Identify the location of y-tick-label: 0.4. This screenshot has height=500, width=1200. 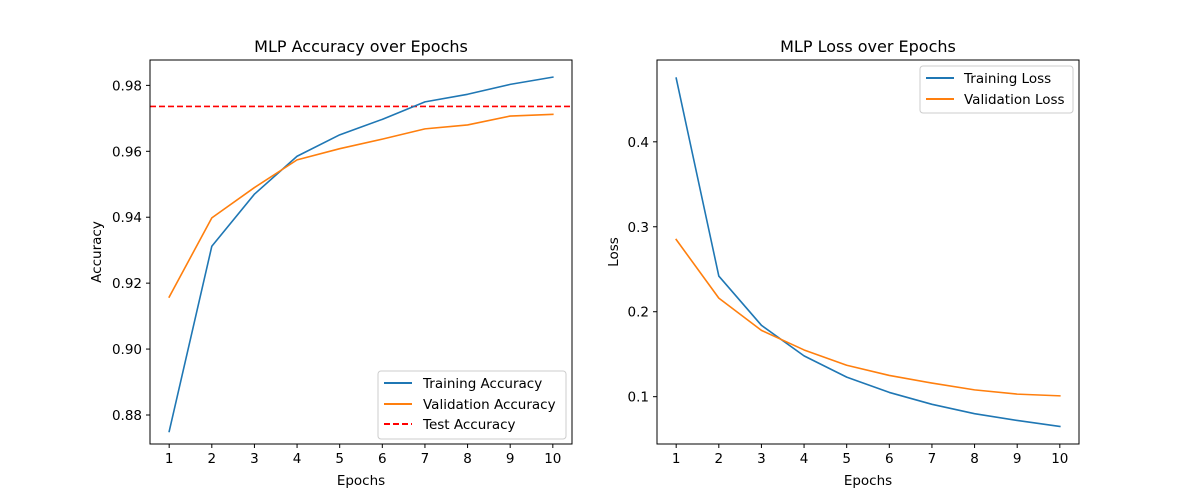
(638, 143).